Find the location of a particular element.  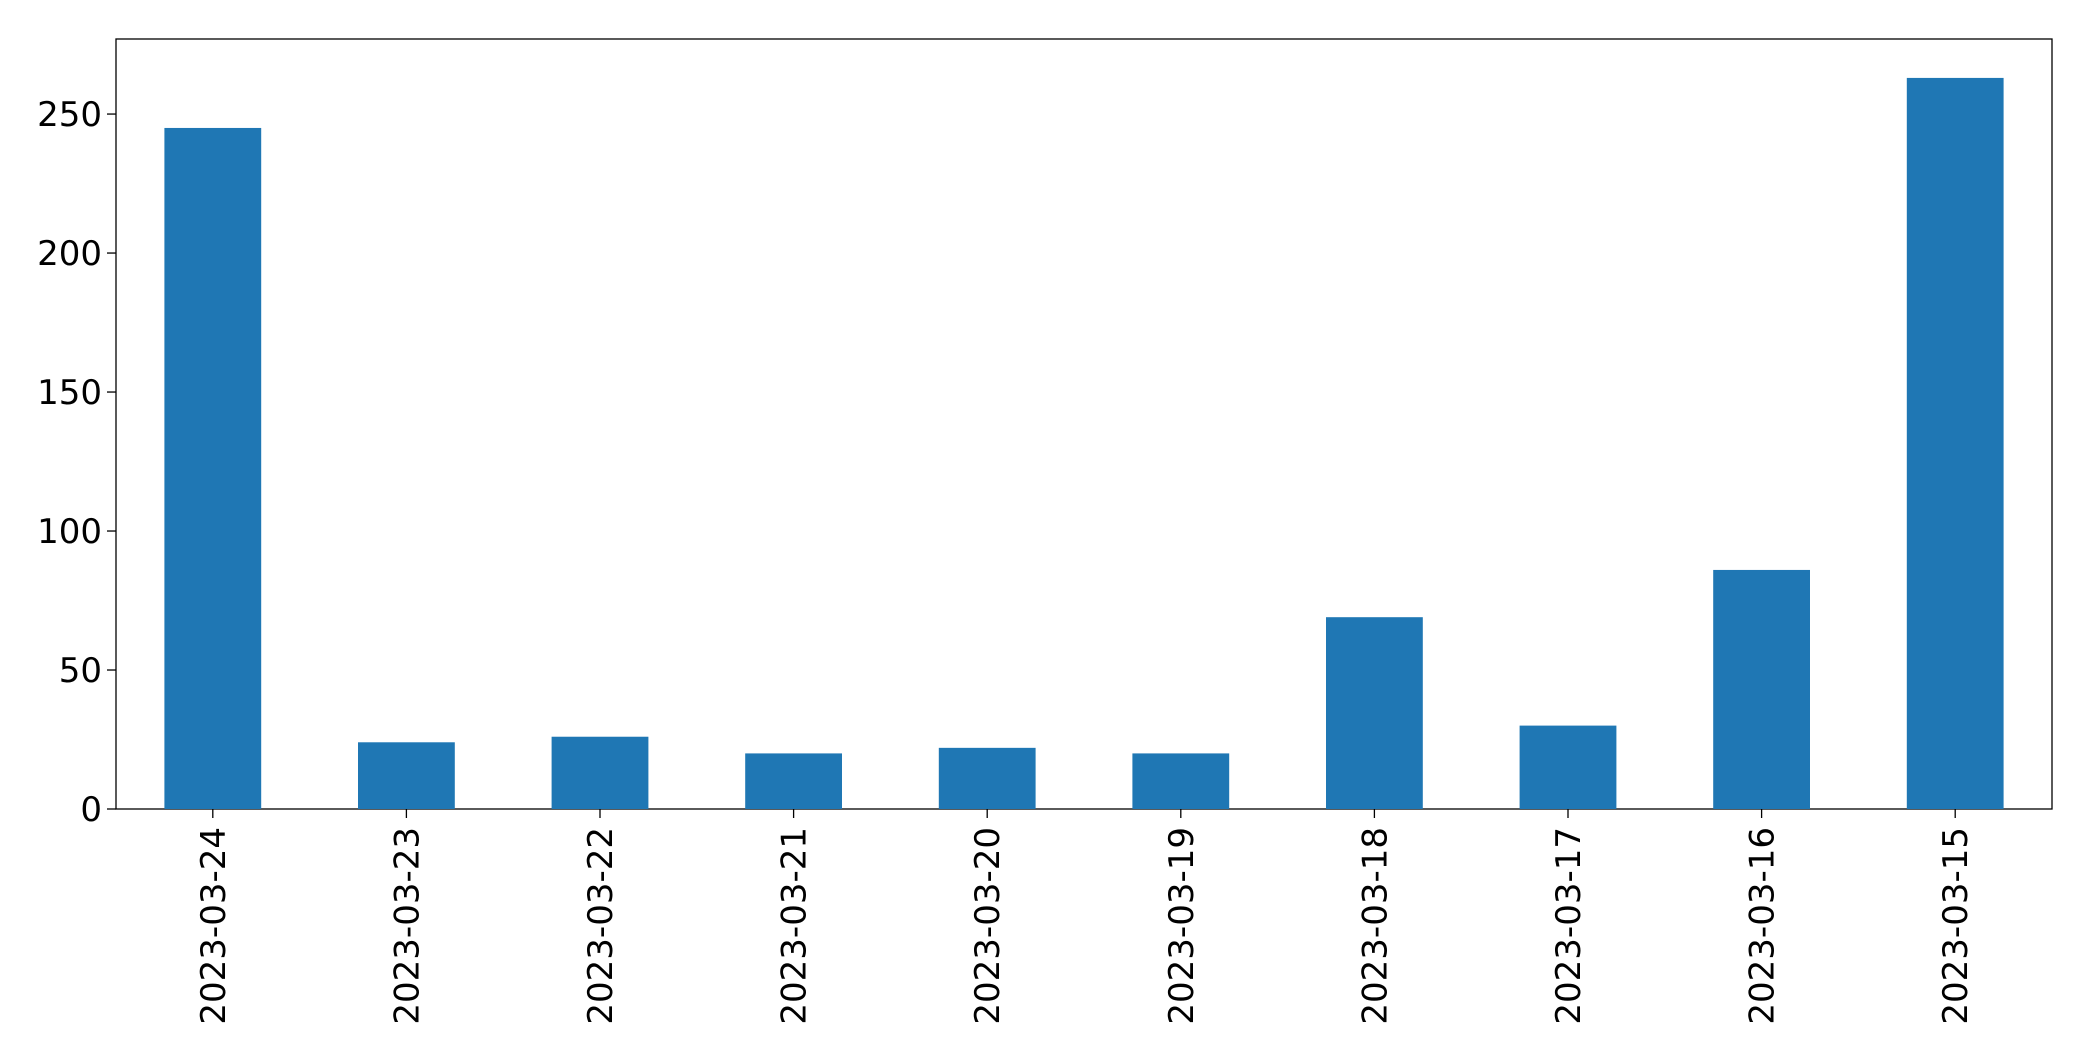

y-tick-label: 50 is located at coordinates (80, 671).